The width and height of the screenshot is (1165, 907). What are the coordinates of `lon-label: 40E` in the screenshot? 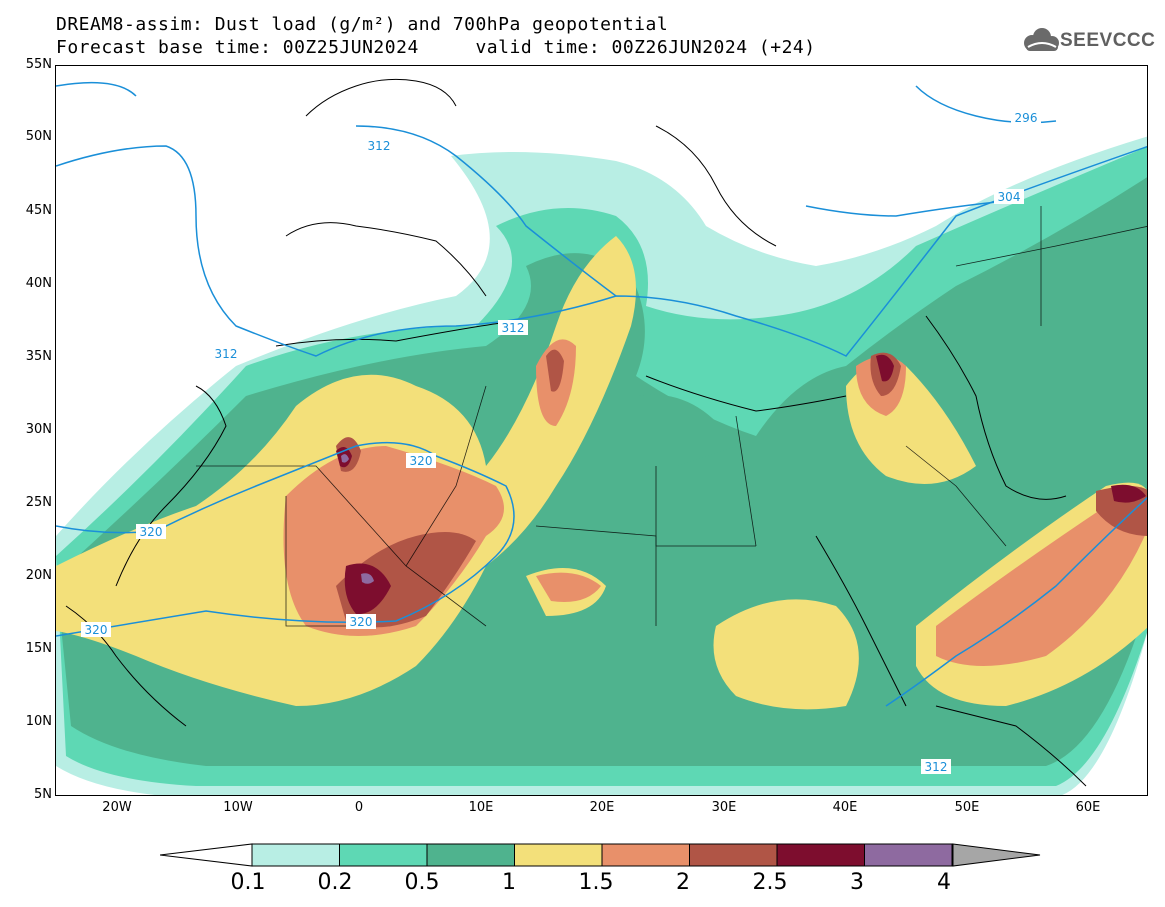 It's located at (845, 807).